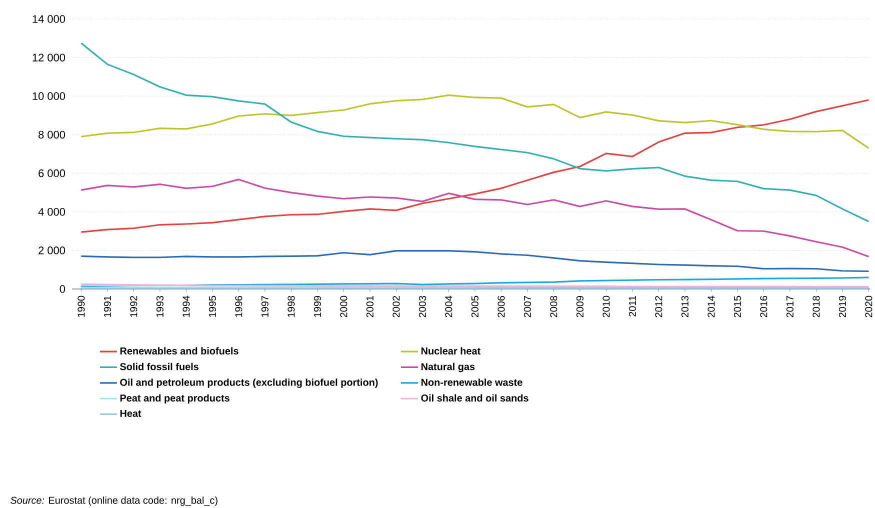 Image resolution: width=875 pixels, height=508 pixels. What do you see at coordinates (450, 350) in the screenshot?
I see `legend-label: Nuclear heat` at bounding box center [450, 350].